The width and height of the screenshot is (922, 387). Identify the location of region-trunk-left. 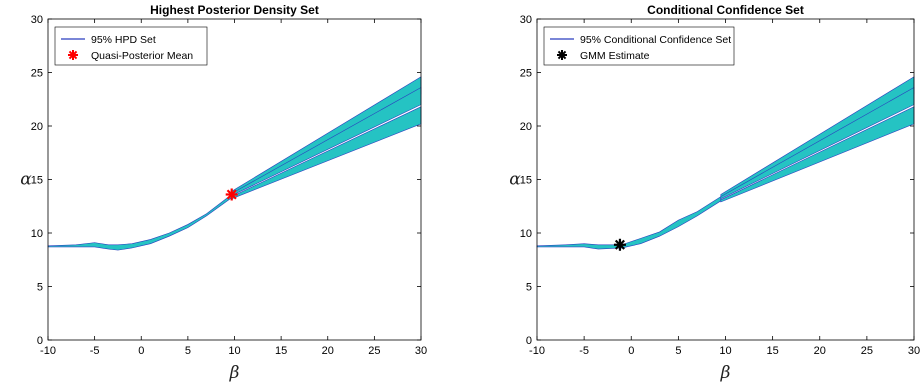
(579, 246).